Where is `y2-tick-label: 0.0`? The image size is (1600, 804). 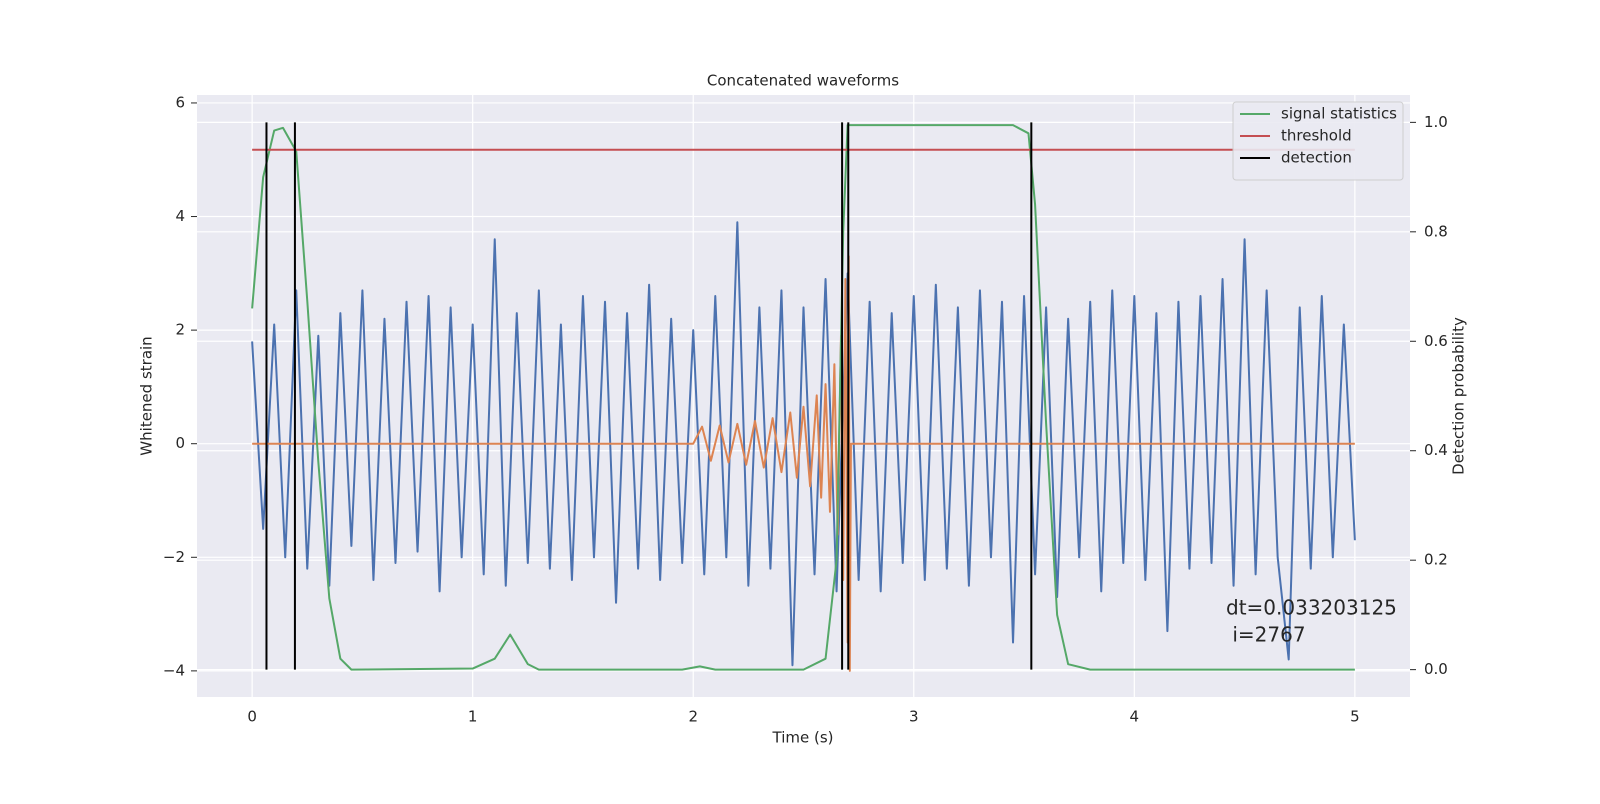
y2-tick-label: 0.0 is located at coordinates (1436, 669).